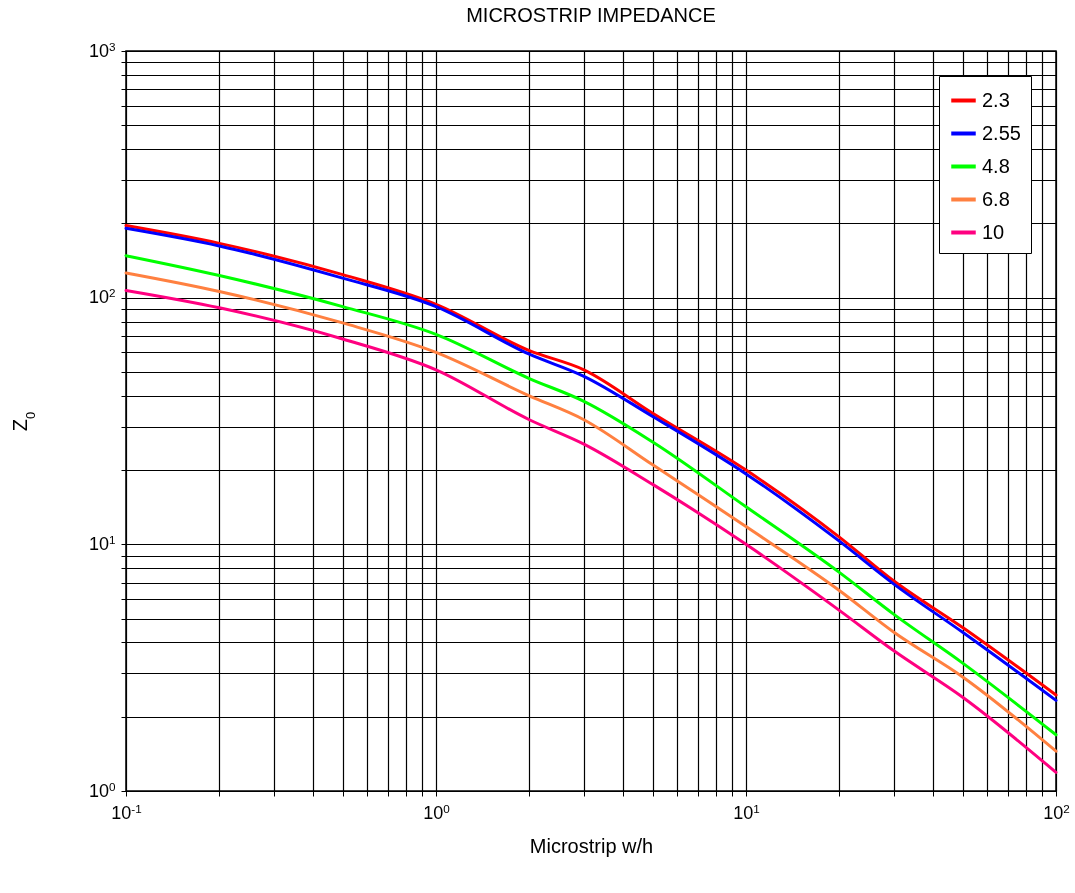 This screenshot has height=893, width=1075. What do you see at coordinates (591, 15) in the screenshot?
I see `chart-title: MICROSTRIP IMPEDANCE` at bounding box center [591, 15].